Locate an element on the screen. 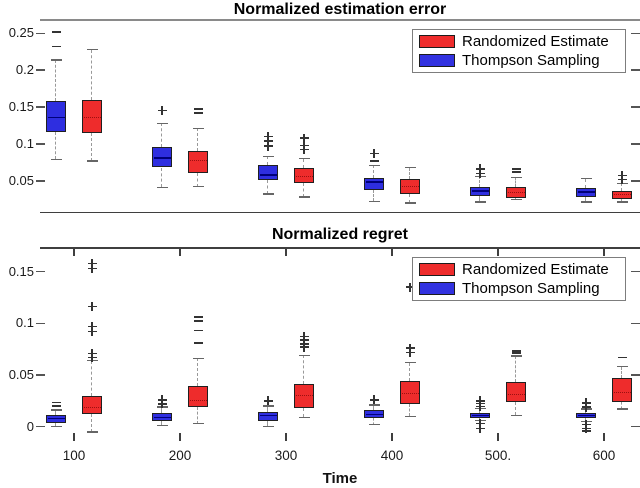 The width and height of the screenshot is (640, 488). y-tick-label: 0.2 is located at coordinates (24, 70).